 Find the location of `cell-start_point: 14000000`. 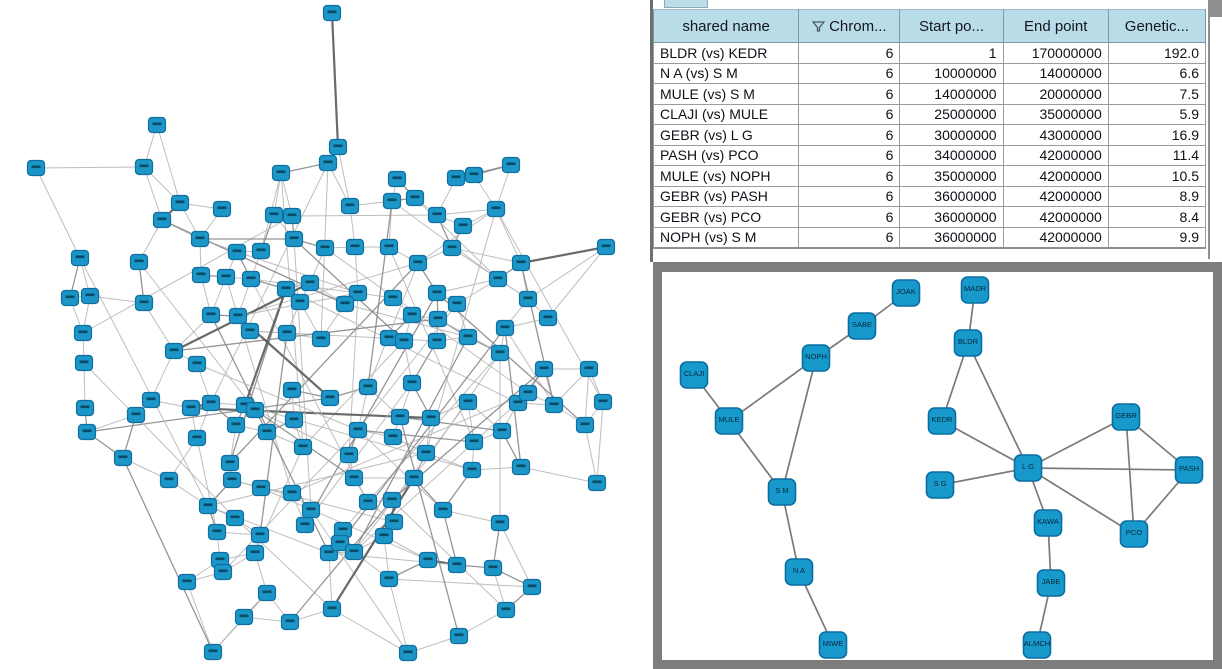

cell-start_point: 14000000 is located at coordinates (951, 94).